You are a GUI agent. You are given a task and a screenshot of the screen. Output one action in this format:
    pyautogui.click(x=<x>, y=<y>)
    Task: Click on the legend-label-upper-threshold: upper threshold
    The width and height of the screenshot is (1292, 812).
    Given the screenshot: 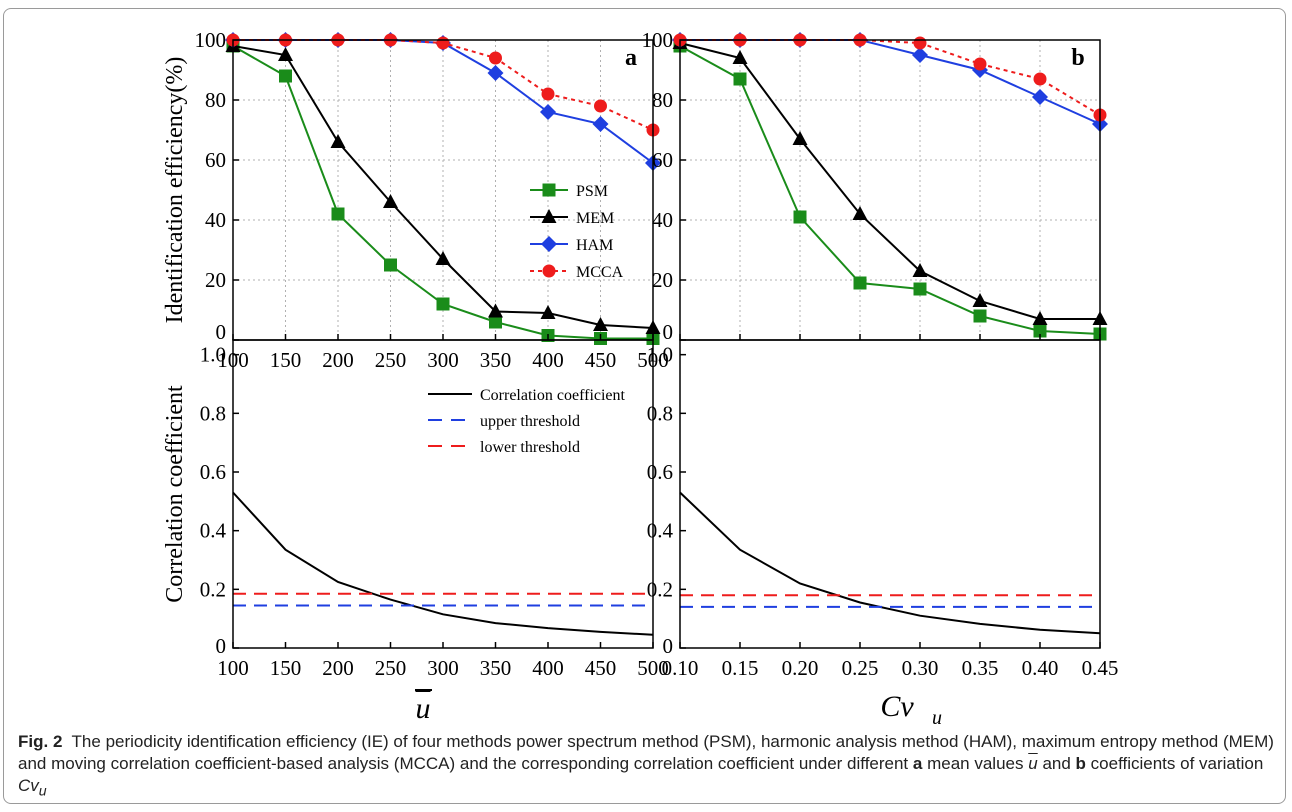 What is the action you would take?
    pyautogui.click(x=530, y=421)
    